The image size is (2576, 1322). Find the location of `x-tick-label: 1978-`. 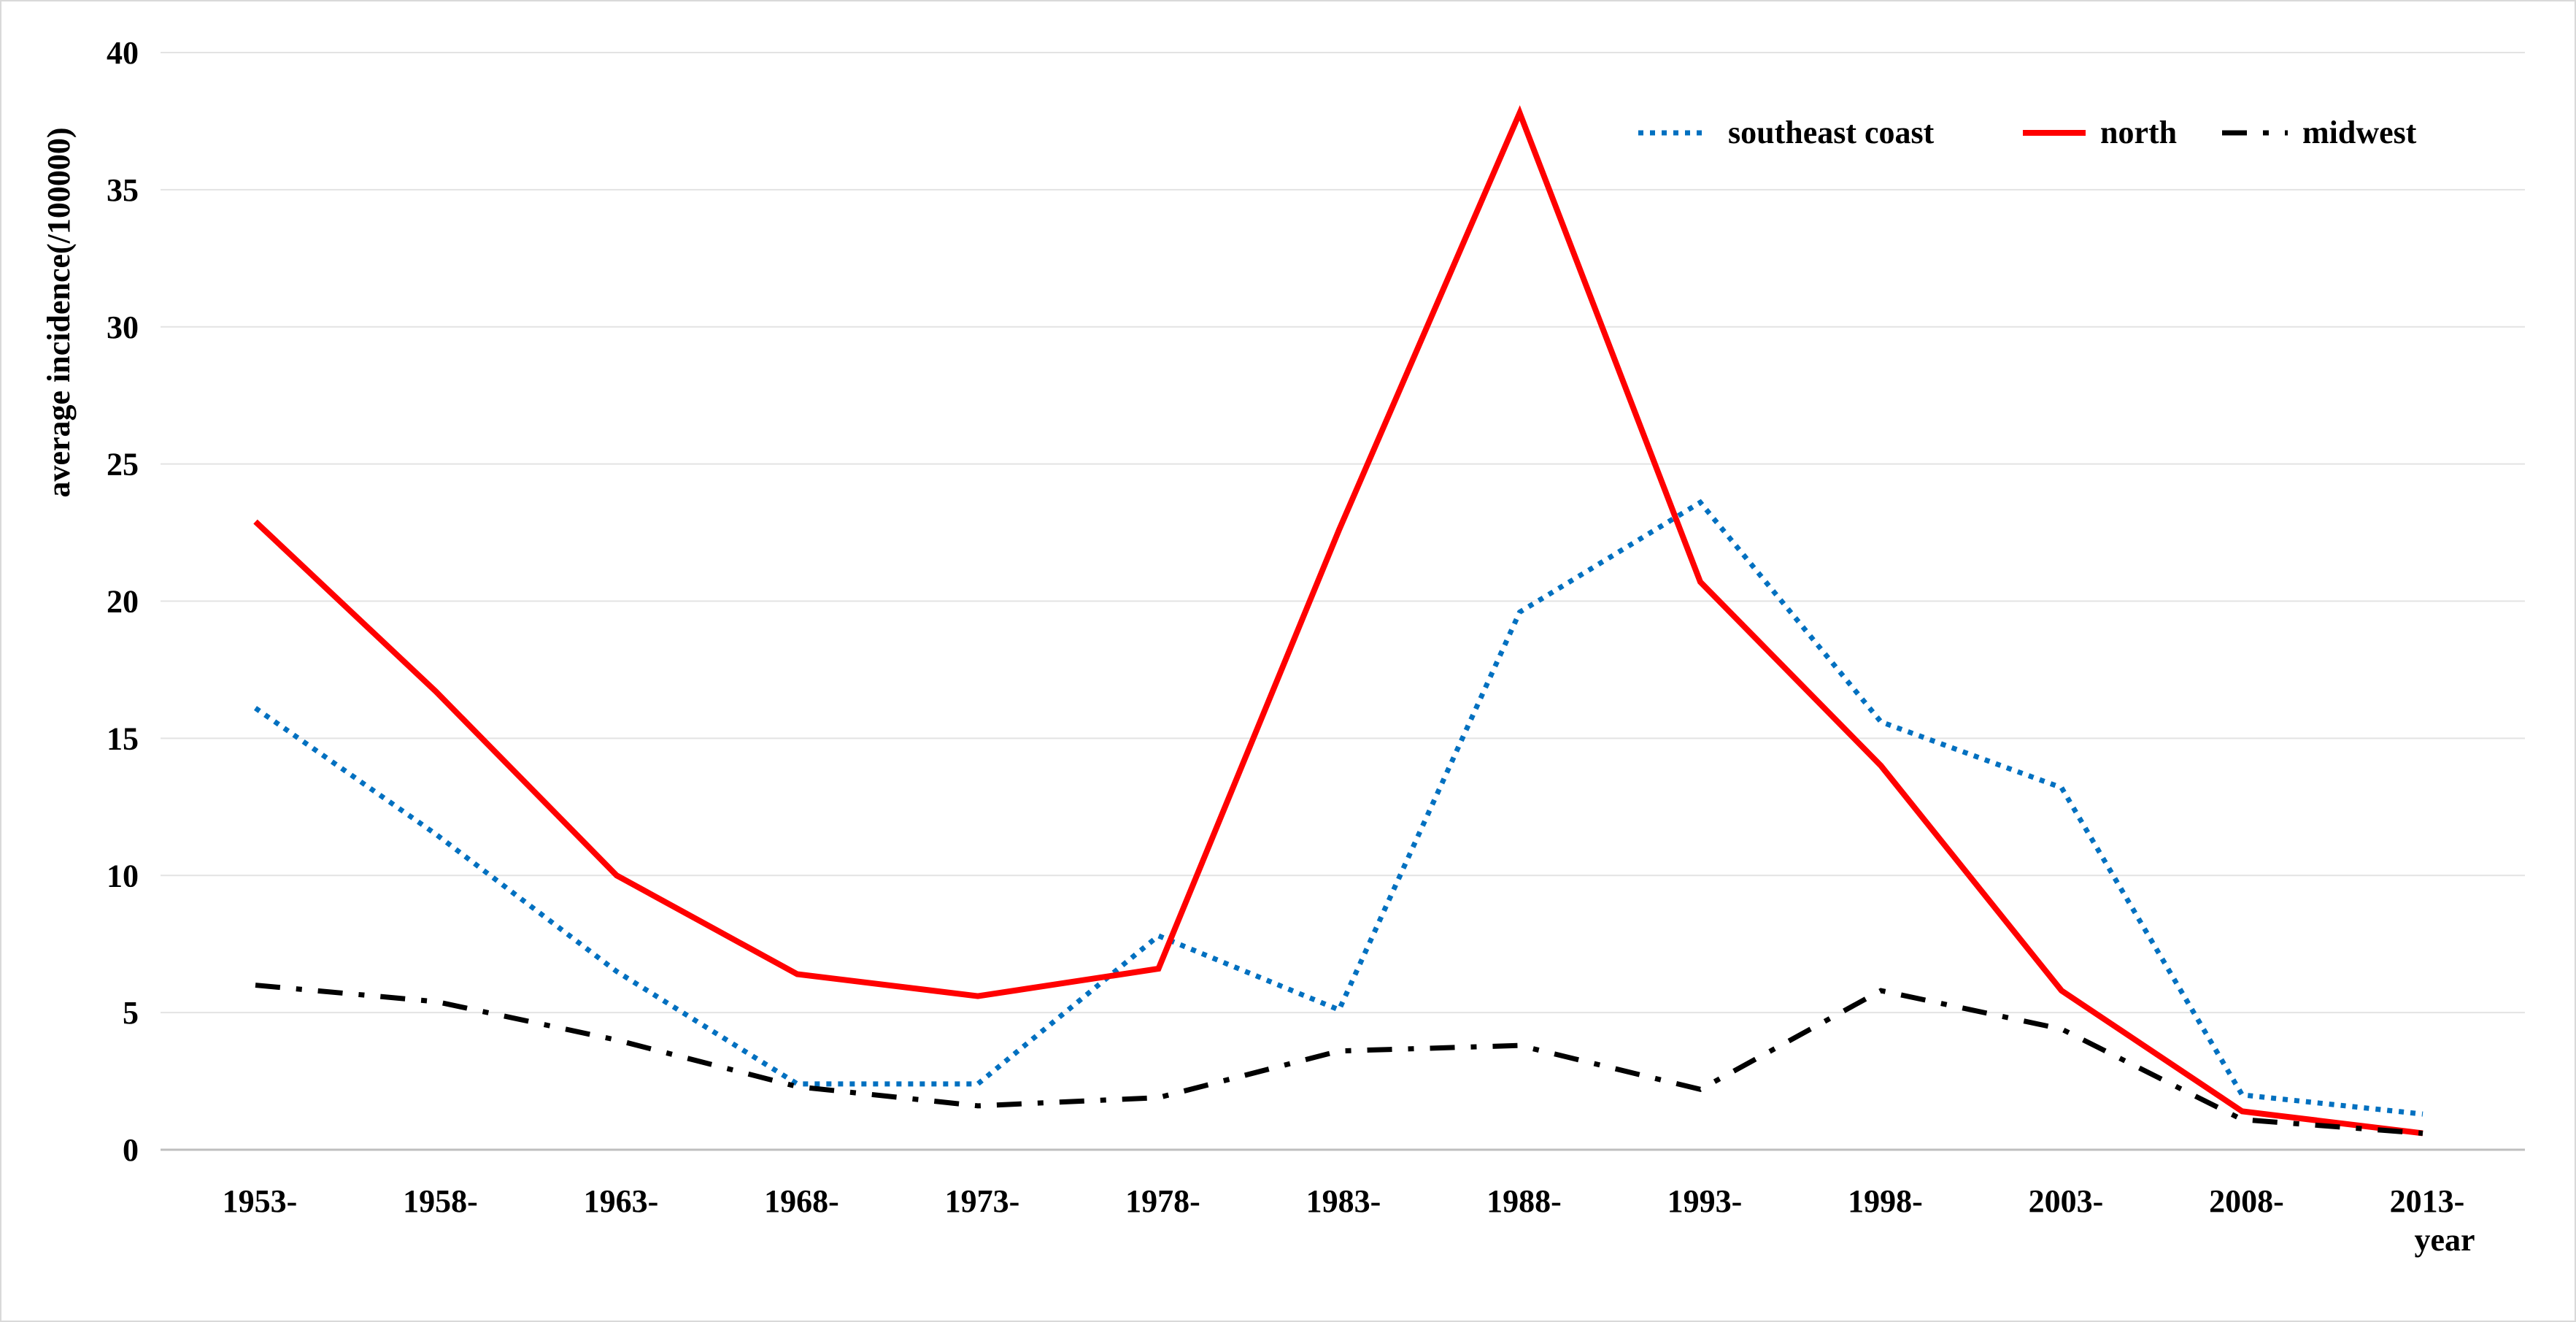

x-tick-label: 1978- is located at coordinates (1162, 1201).